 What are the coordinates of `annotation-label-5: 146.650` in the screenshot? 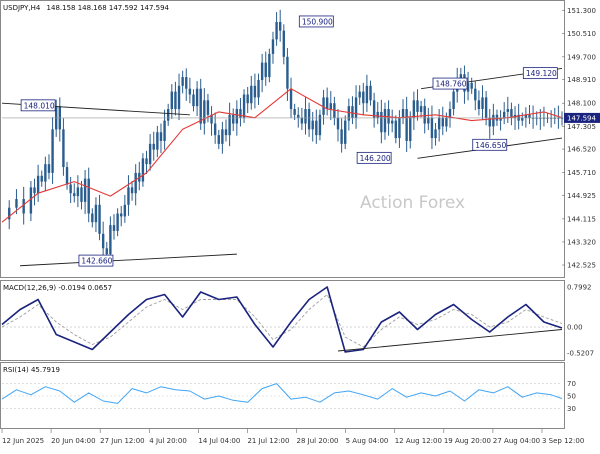 It's located at (490, 145).